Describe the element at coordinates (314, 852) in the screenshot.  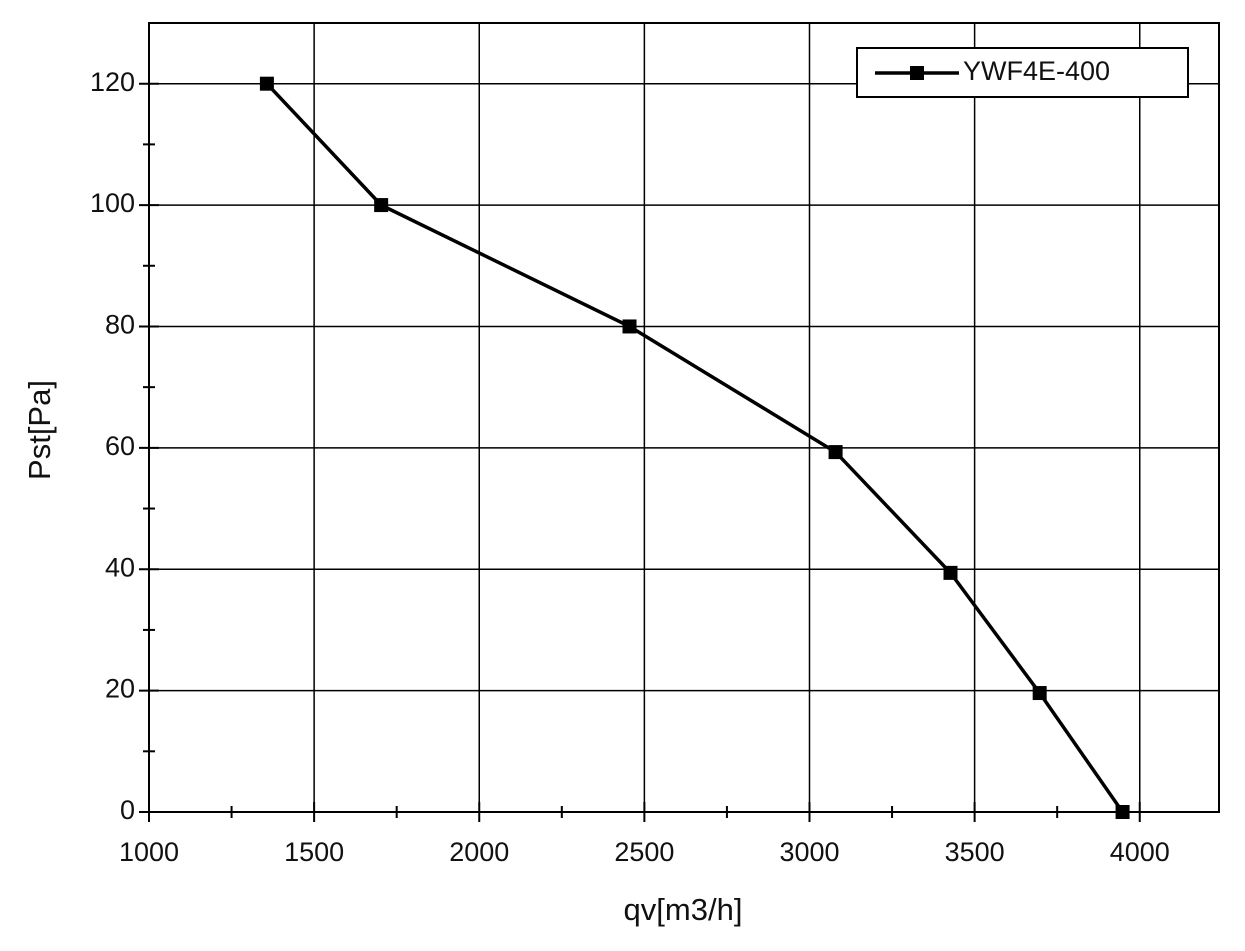
I see `x-tick-label: 1500` at that location.